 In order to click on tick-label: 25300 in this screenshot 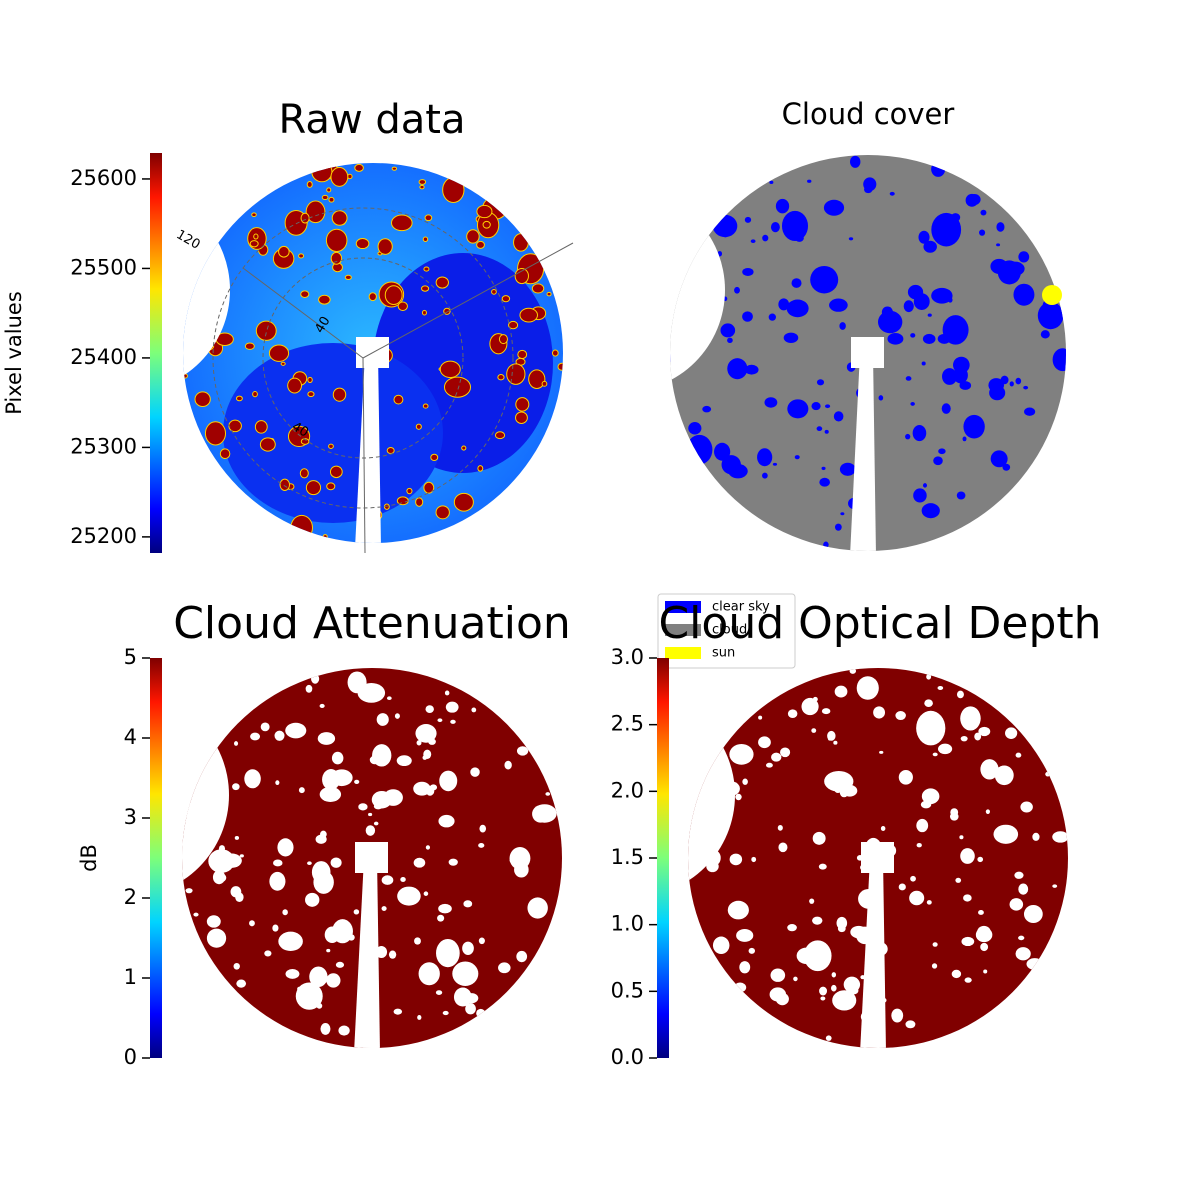, I will do `click(103, 446)`.